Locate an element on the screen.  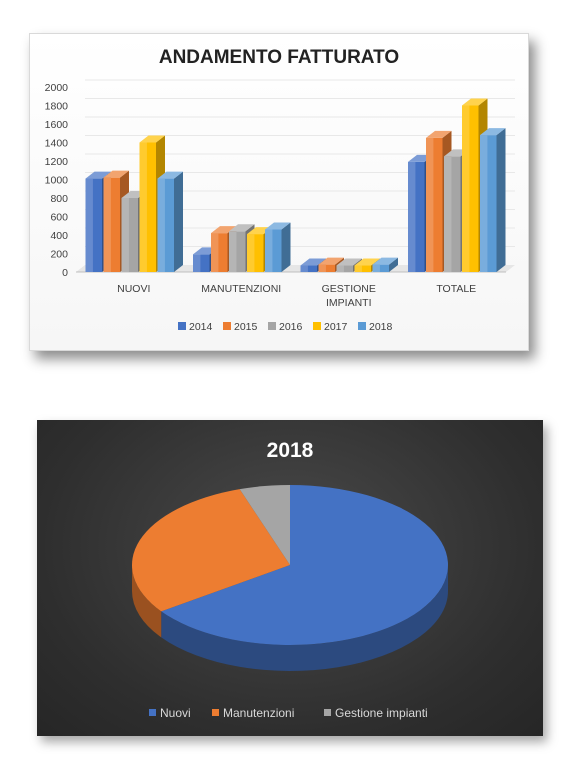
legend-label: 2016 is located at coordinates (291, 327).